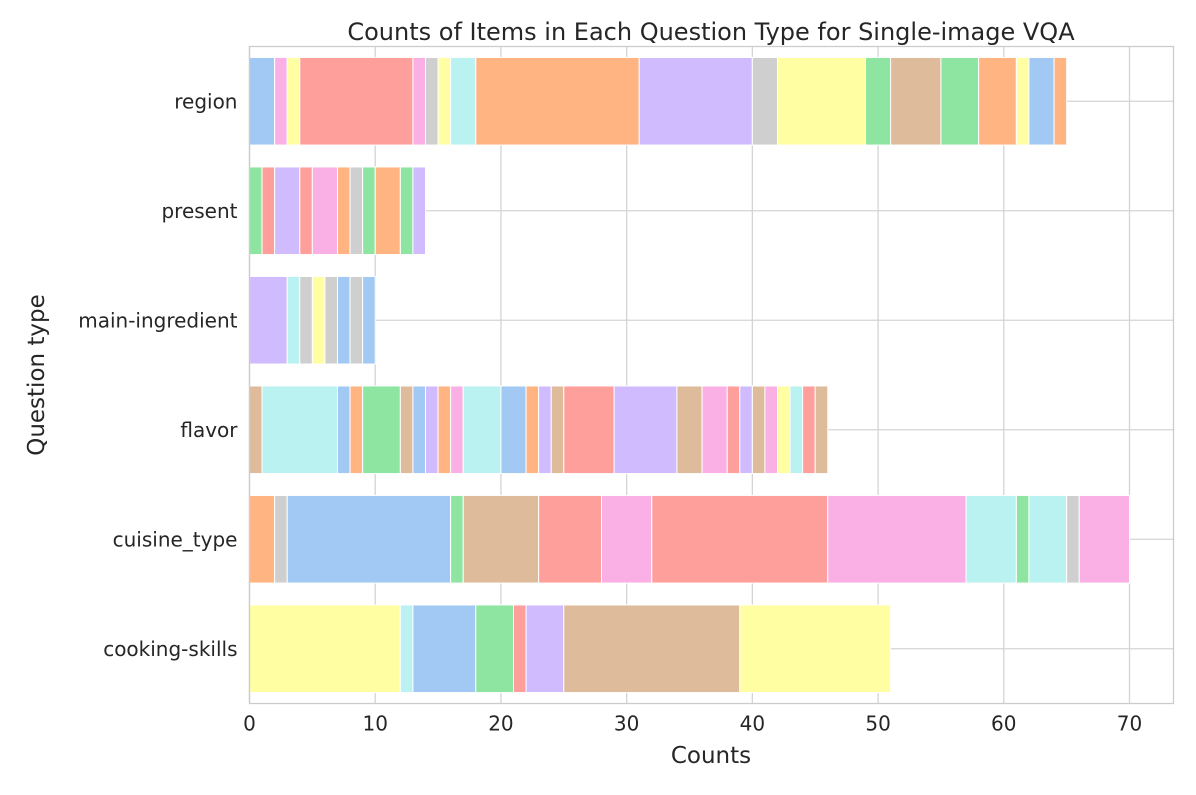  What do you see at coordinates (711, 756) in the screenshot?
I see `x-axis-label: Counts` at bounding box center [711, 756].